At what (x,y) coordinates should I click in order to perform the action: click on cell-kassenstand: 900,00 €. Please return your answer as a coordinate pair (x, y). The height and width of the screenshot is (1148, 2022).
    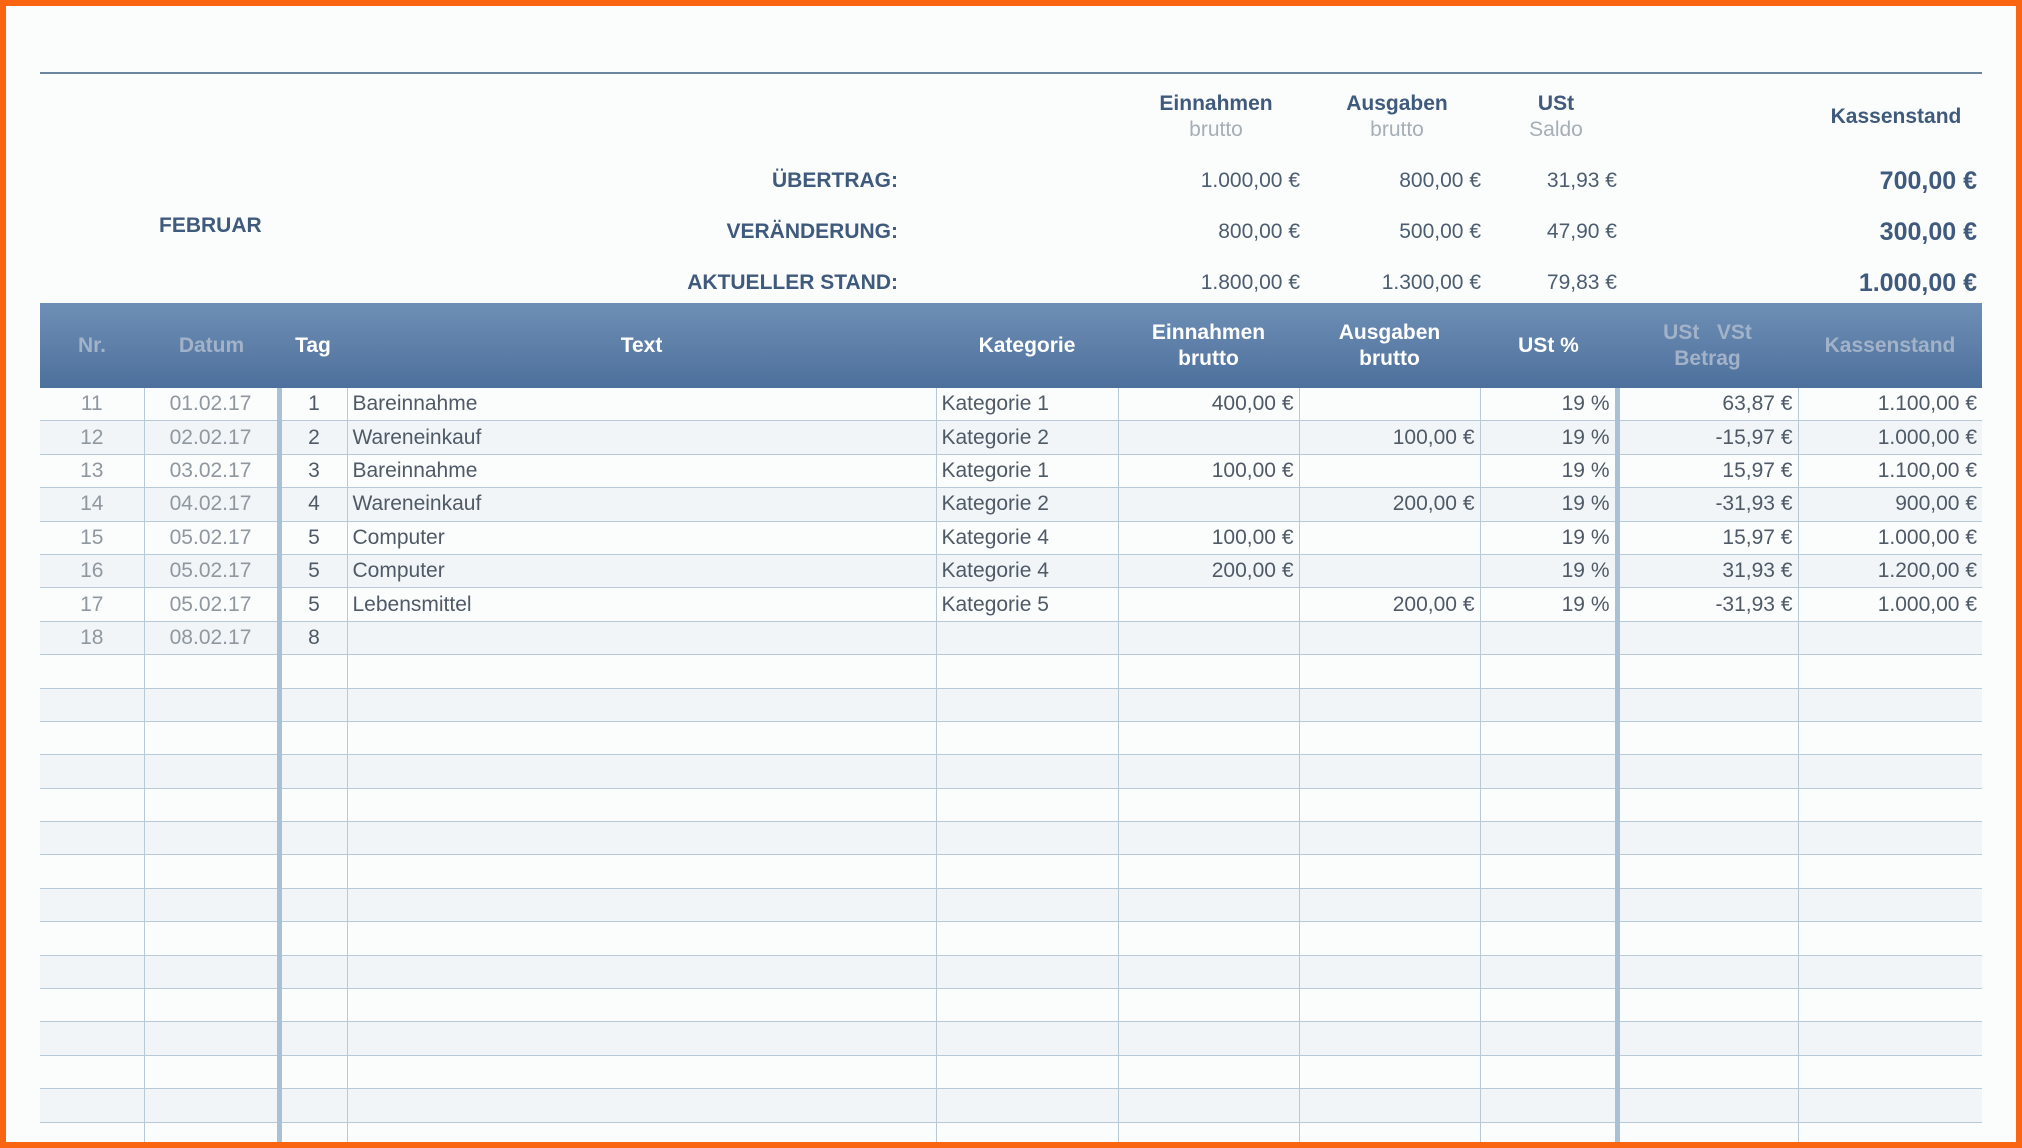
    Looking at the image, I should click on (1889, 504).